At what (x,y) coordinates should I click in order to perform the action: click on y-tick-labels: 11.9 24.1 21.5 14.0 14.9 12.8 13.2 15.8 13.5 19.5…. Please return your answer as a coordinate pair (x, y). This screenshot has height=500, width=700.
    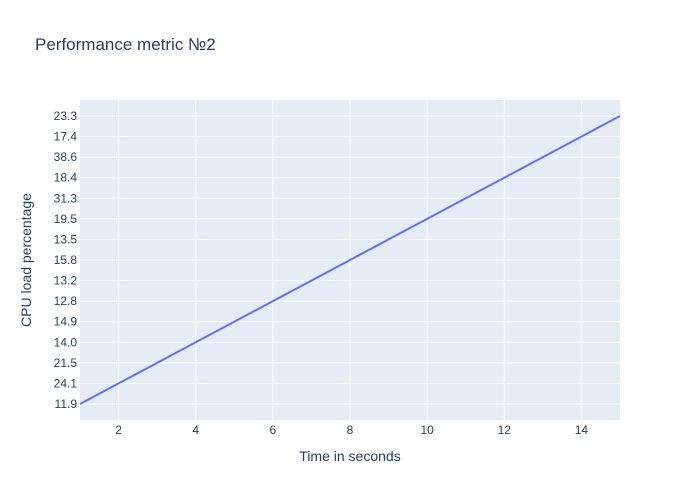
    Looking at the image, I should click on (66, 260).